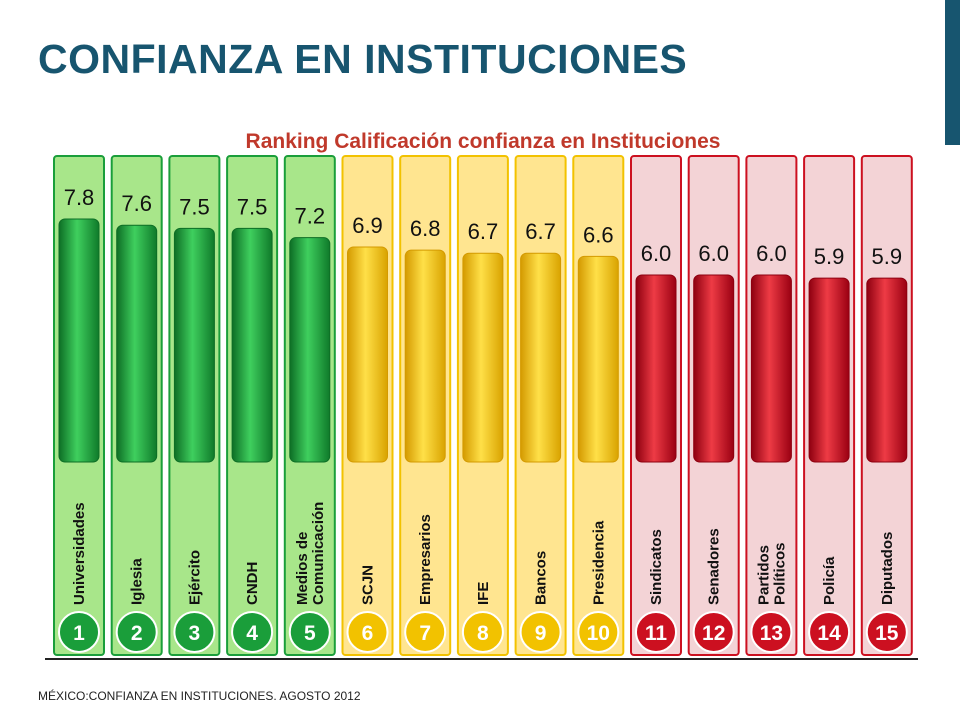 The height and width of the screenshot is (720, 960). I want to click on rank-label-15: 15, so click(887, 633).